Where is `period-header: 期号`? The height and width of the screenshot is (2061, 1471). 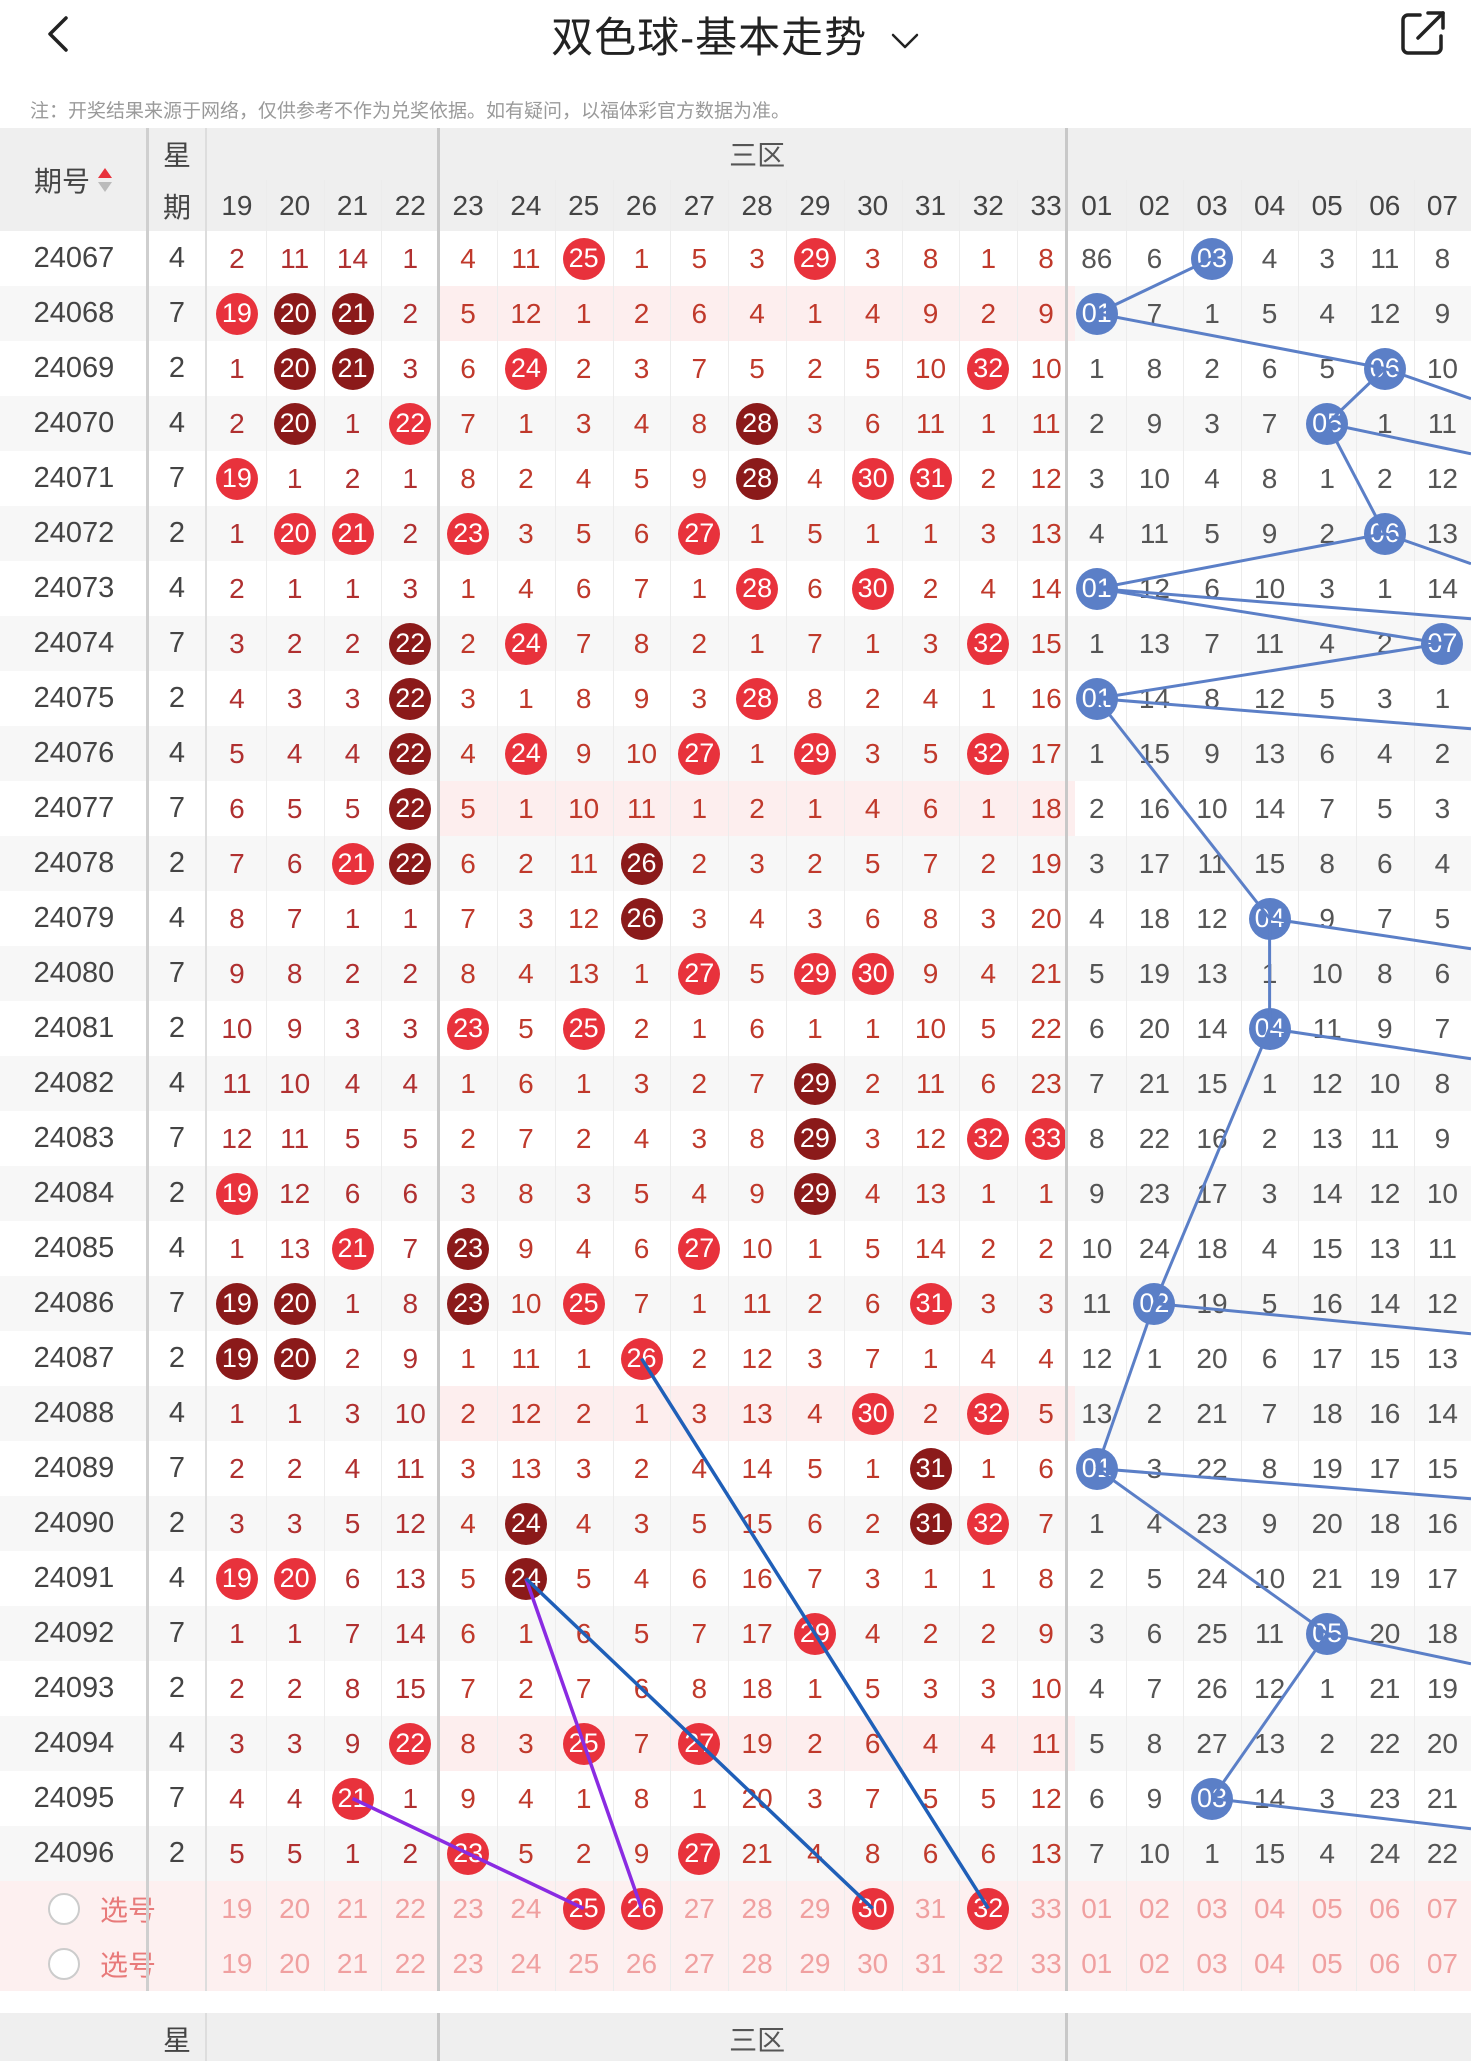
period-header: 期号 is located at coordinates (74, 179).